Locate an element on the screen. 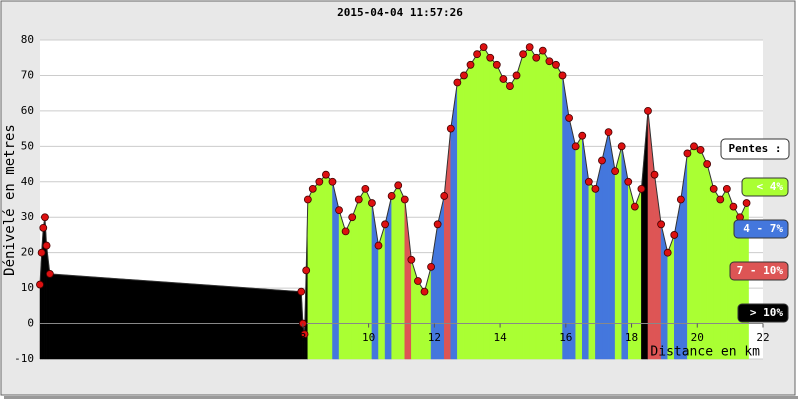  legend-swatch is located at coordinates (765, 187).